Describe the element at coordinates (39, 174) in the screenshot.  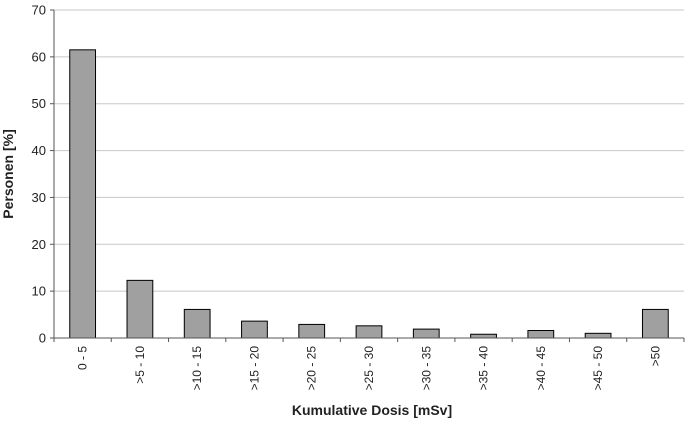
I see `y-tick-labels: 0 10 20 30 40 50 60 70` at that location.